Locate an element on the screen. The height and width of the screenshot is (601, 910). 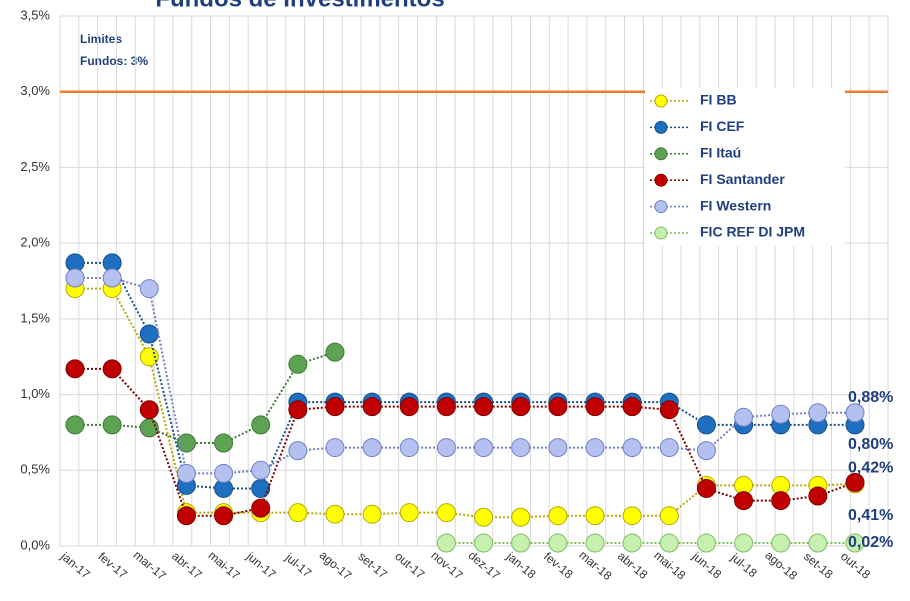
x-tick-label: jul-18 is located at coordinates (744, 565).